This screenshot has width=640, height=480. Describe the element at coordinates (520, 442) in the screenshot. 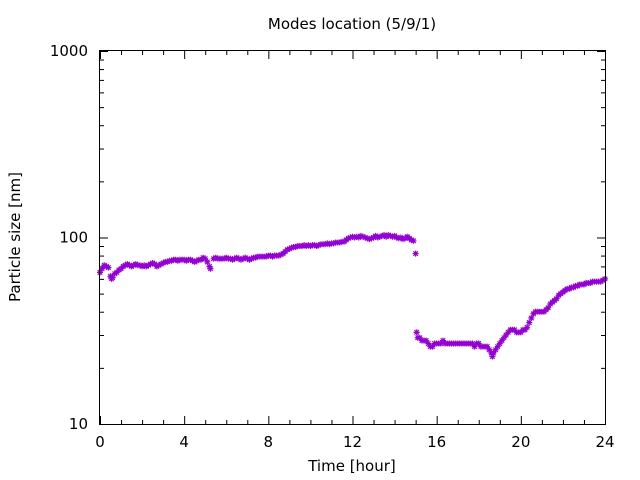

I see `x-tick-label: 20` at that location.